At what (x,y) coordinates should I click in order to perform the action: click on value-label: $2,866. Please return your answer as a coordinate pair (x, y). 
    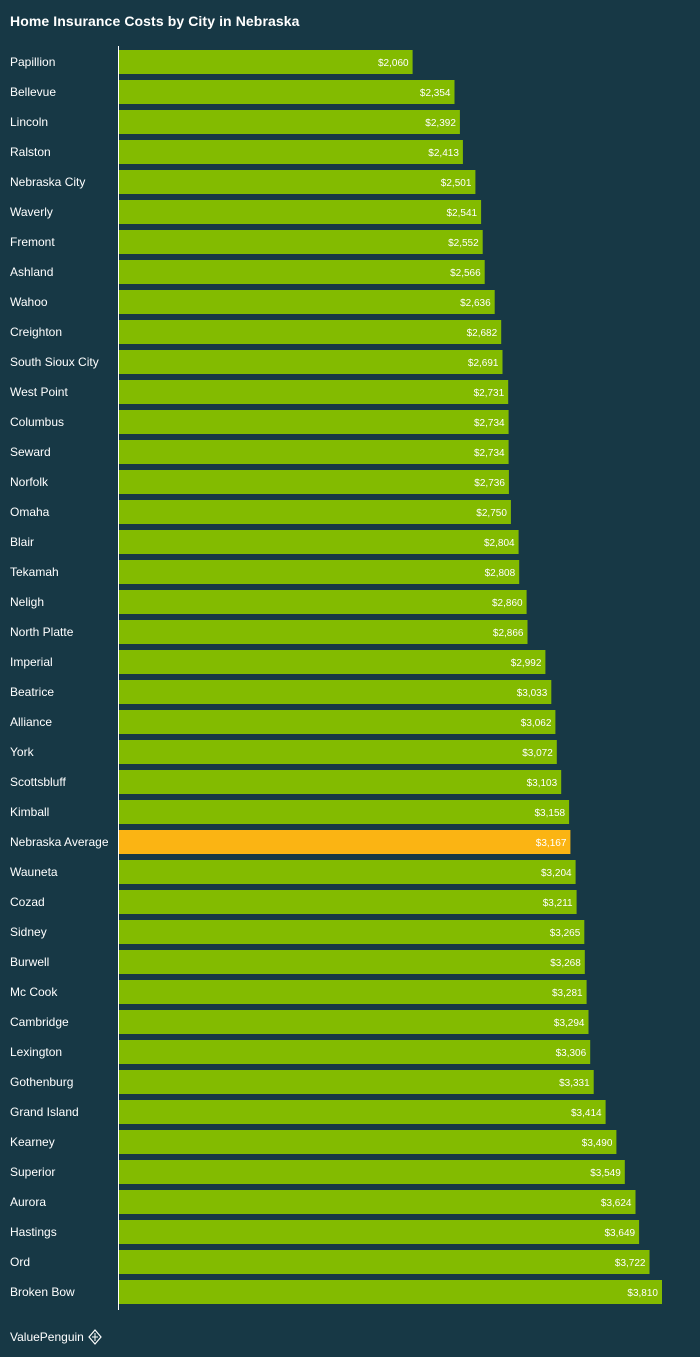
    Looking at the image, I should click on (508, 633).